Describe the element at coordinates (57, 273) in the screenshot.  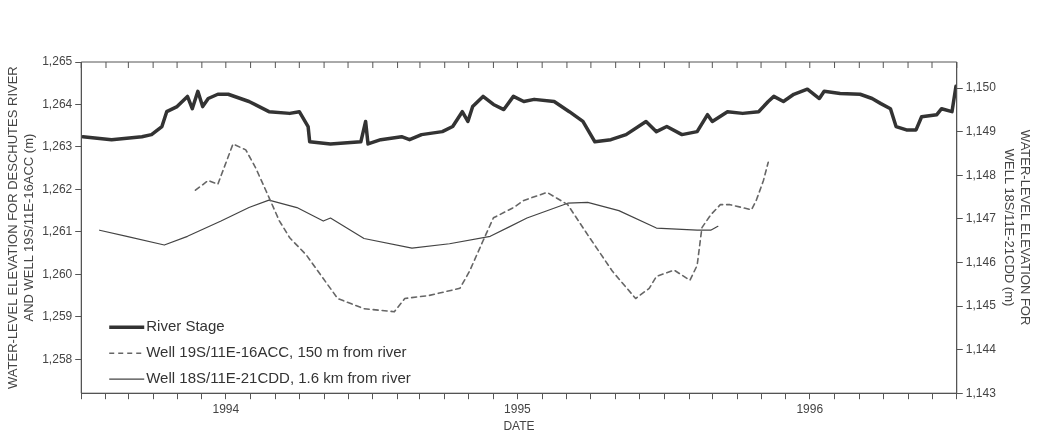
I see `y-tick-label: 1,260` at that location.